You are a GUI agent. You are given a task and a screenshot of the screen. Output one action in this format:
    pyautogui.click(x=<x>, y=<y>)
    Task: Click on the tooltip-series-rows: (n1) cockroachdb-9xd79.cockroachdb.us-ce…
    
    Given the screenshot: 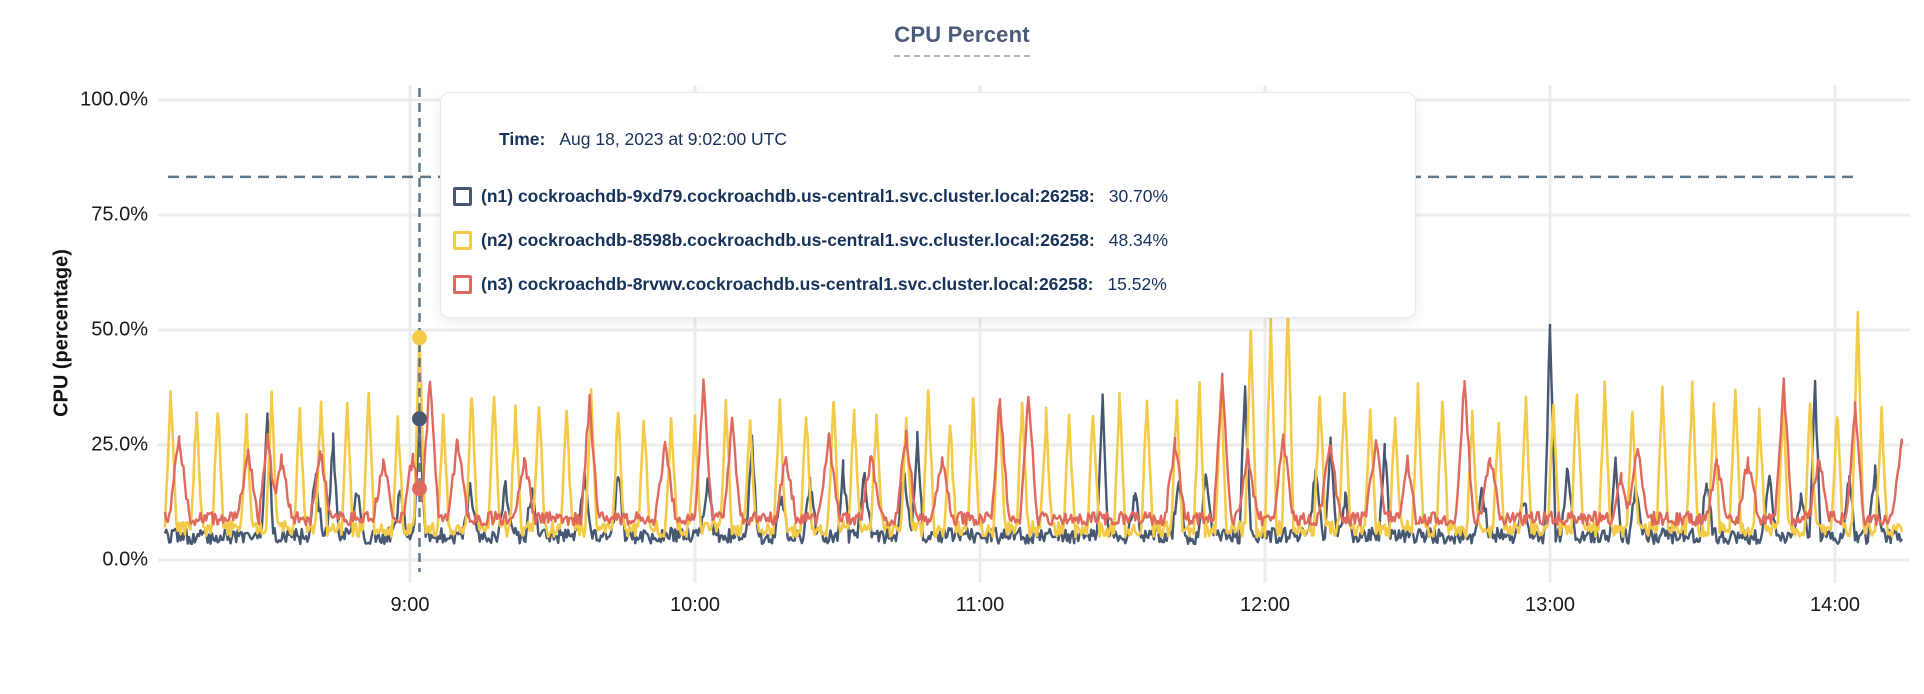 What is the action you would take?
    pyautogui.click(x=934, y=240)
    